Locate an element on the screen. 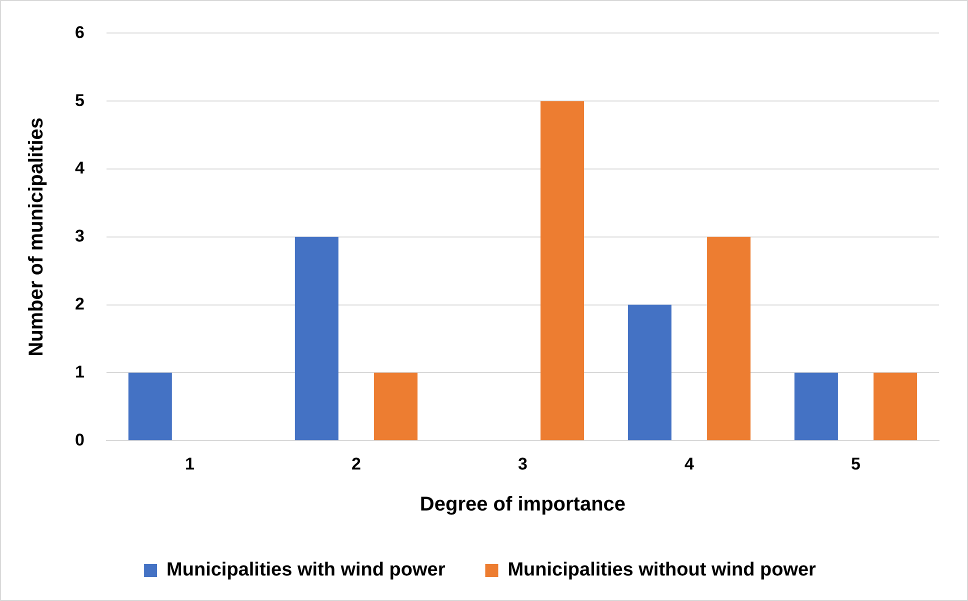 The width and height of the screenshot is (968, 601). y-tick-label: 6 is located at coordinates (79, 32).